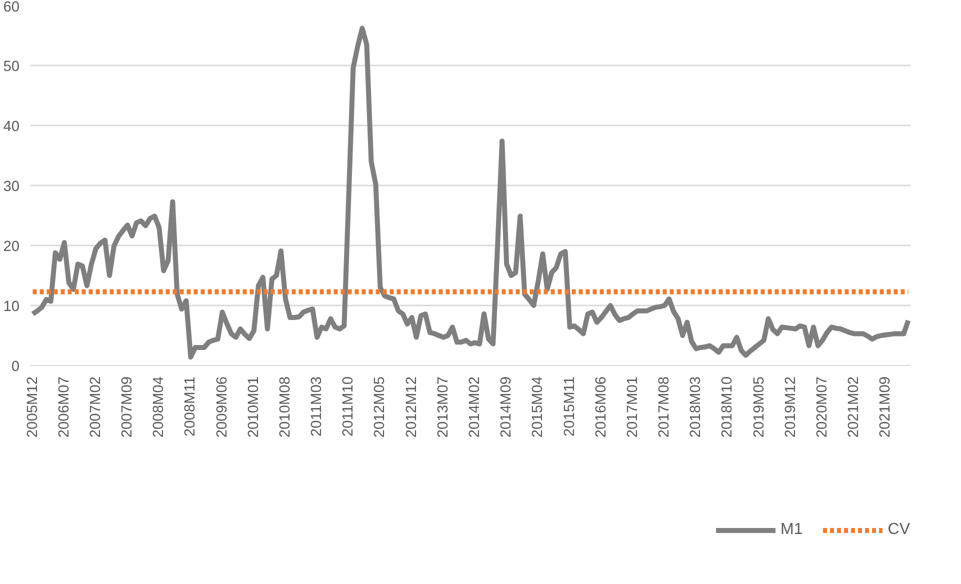 This screenshot has height=584, width=961. I want to click on legend-label: CV, so click(899, 530).